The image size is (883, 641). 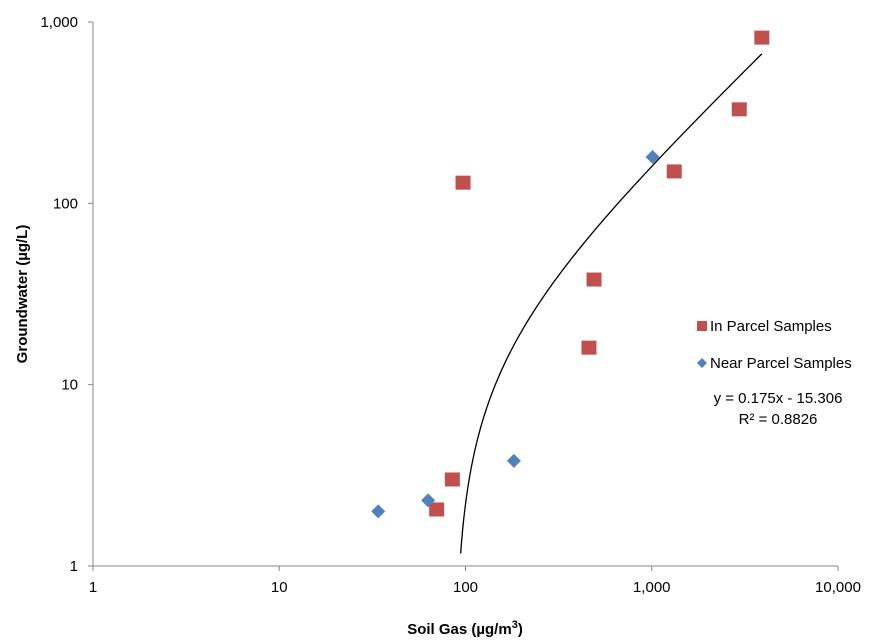 I want to click on y-tick-label: 1, so click(x=74, y=566).